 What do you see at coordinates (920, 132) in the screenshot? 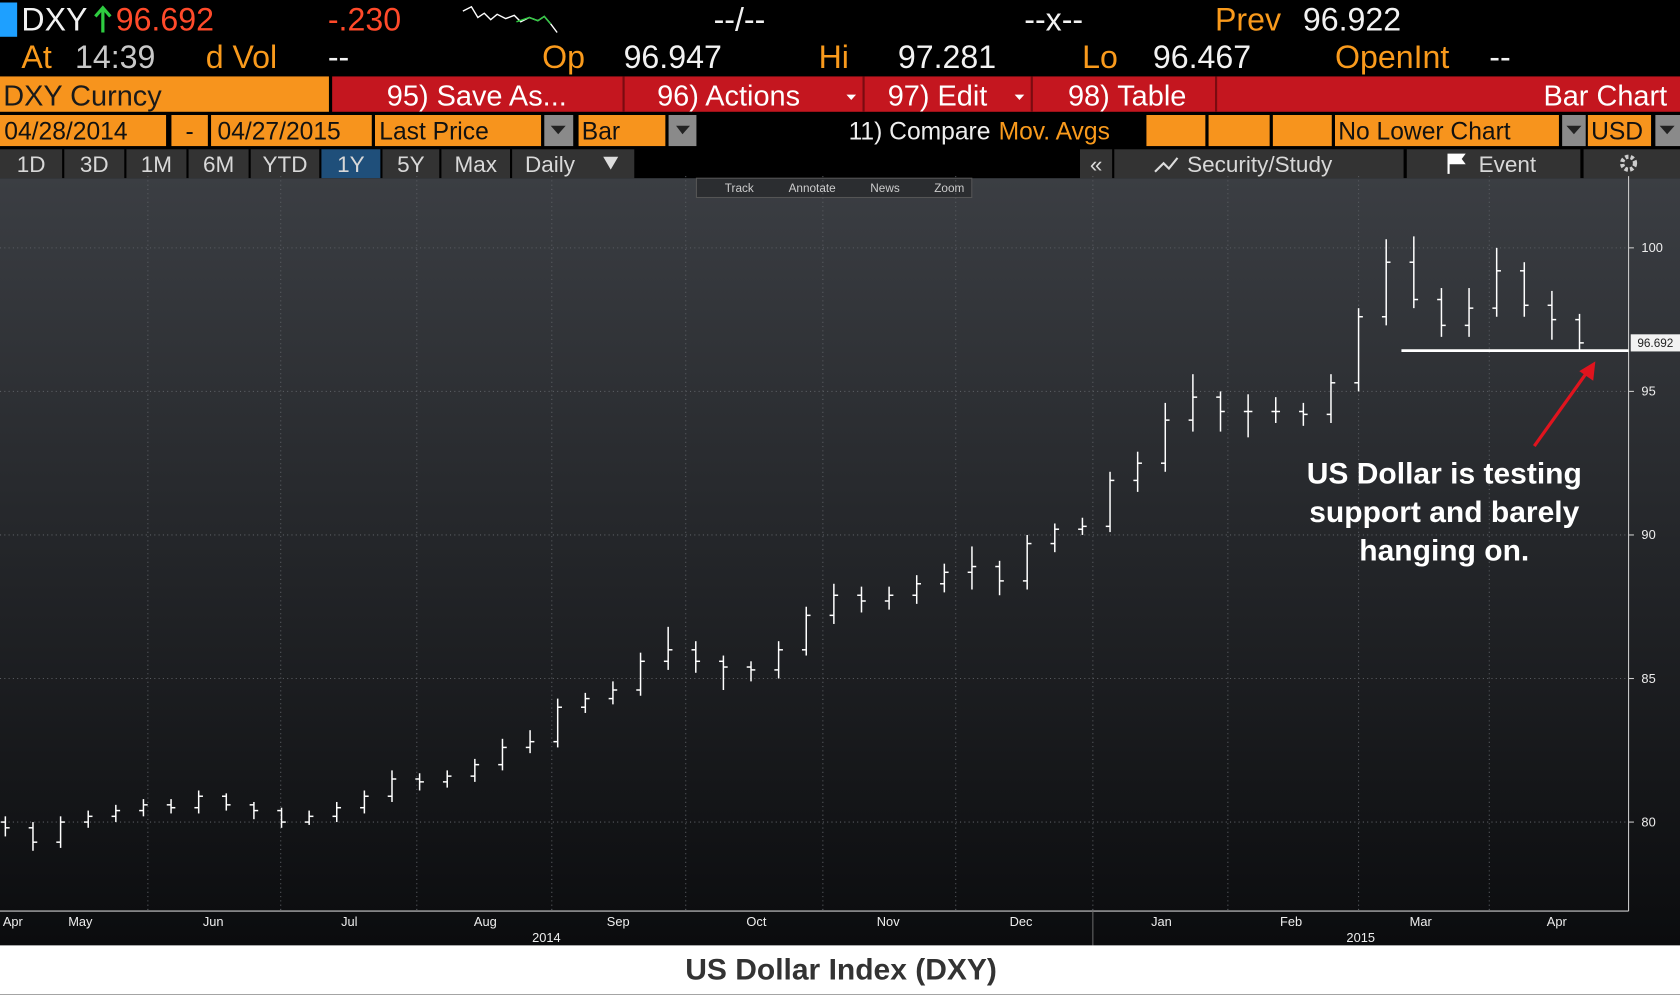
I see `compare: 11) Compare` at bounding box center [920, 132].